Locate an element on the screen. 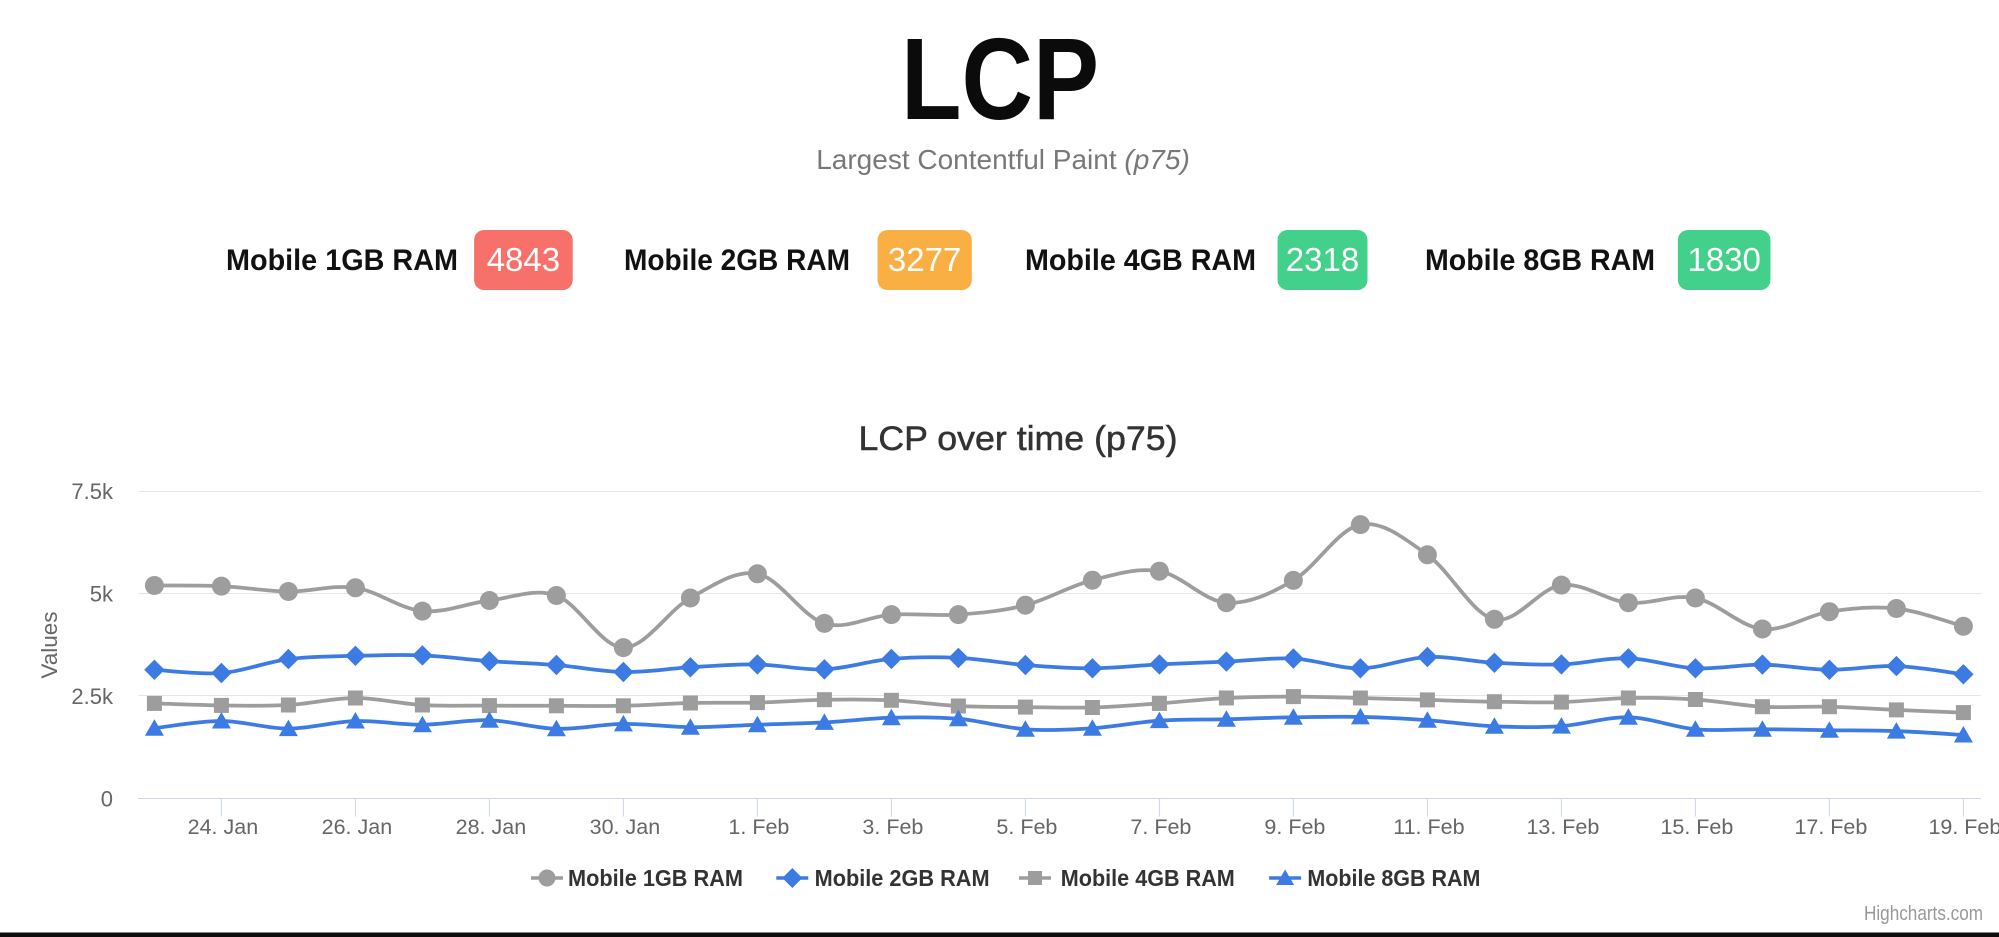 The height and width of the screenshot is (937, 1999). svg-text: 0 is located at coordinates (107, 799).